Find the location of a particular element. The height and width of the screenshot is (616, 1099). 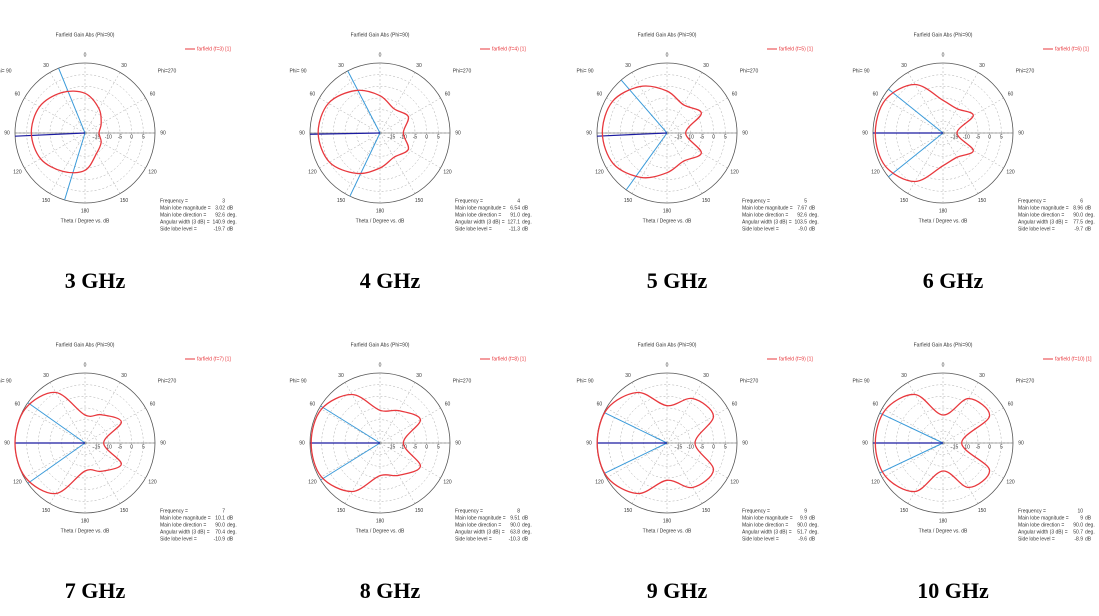

info-name: Main lobe direction = is located at coordinates (1041, 525).